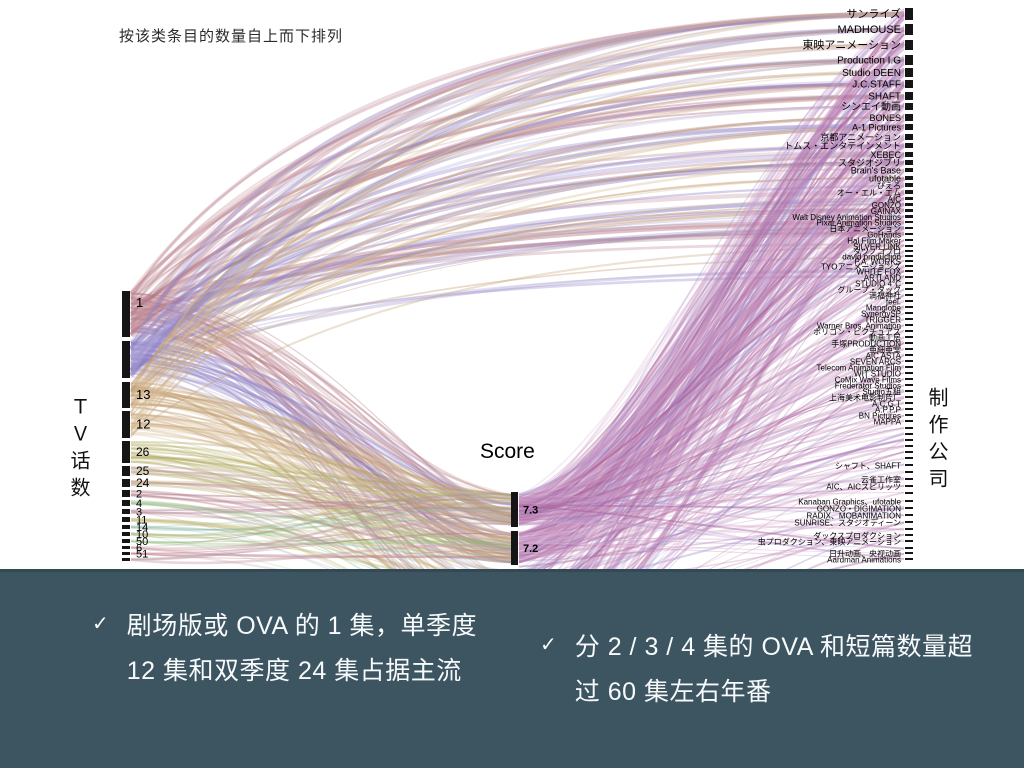 This screenshot has width=1024, height=768. Describe the element at coordinates (143, 424) in the screenshot. I see `left-axis-label: 12` at that location.